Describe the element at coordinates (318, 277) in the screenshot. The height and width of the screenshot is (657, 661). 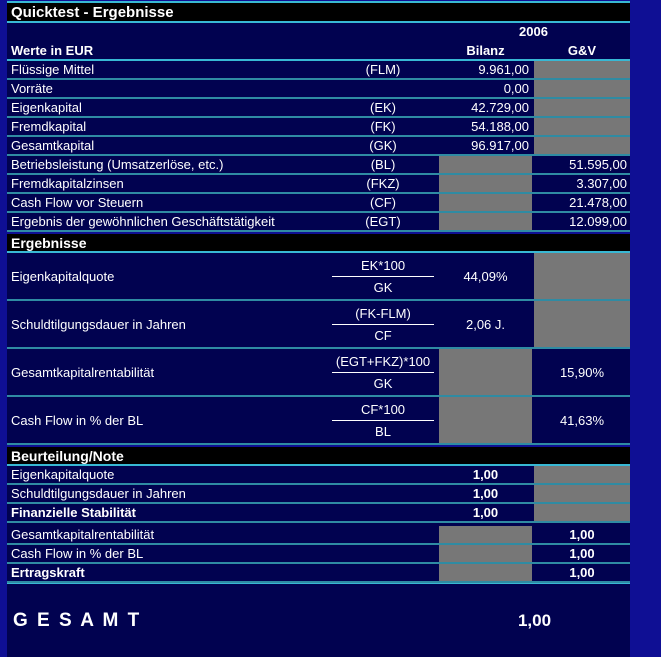
I see `ratio-row: Eigenkapitalquote EK*100 GK 44,09%` at that location.